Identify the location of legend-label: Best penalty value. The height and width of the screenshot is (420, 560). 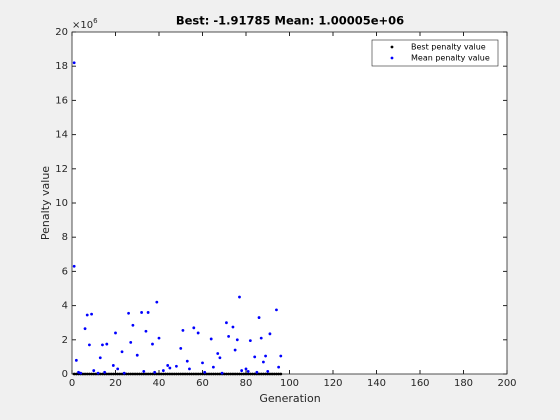
(448, 47).